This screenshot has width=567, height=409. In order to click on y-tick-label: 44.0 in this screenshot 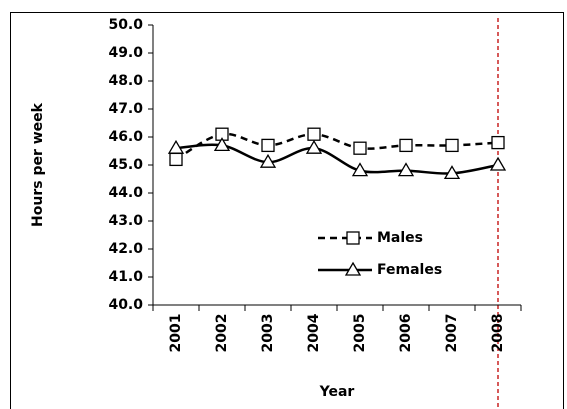, I will do `click(125, 193)`.